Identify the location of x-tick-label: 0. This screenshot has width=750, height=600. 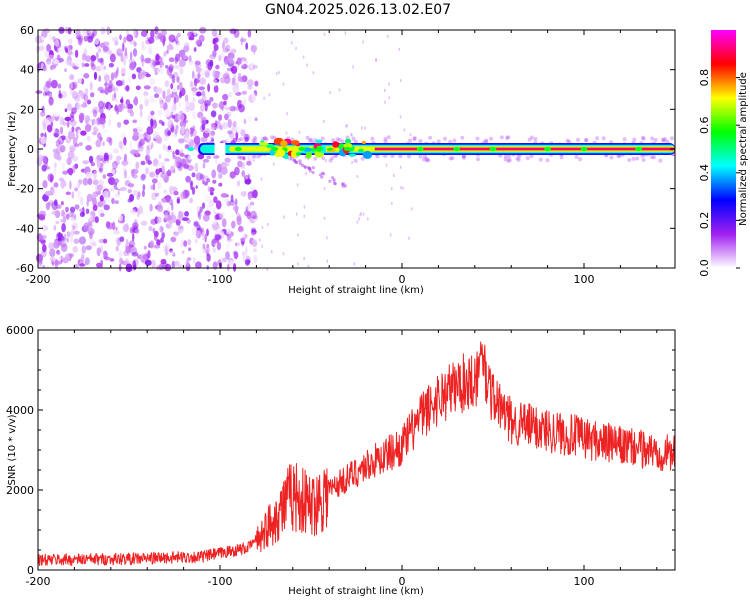
(402, 279).